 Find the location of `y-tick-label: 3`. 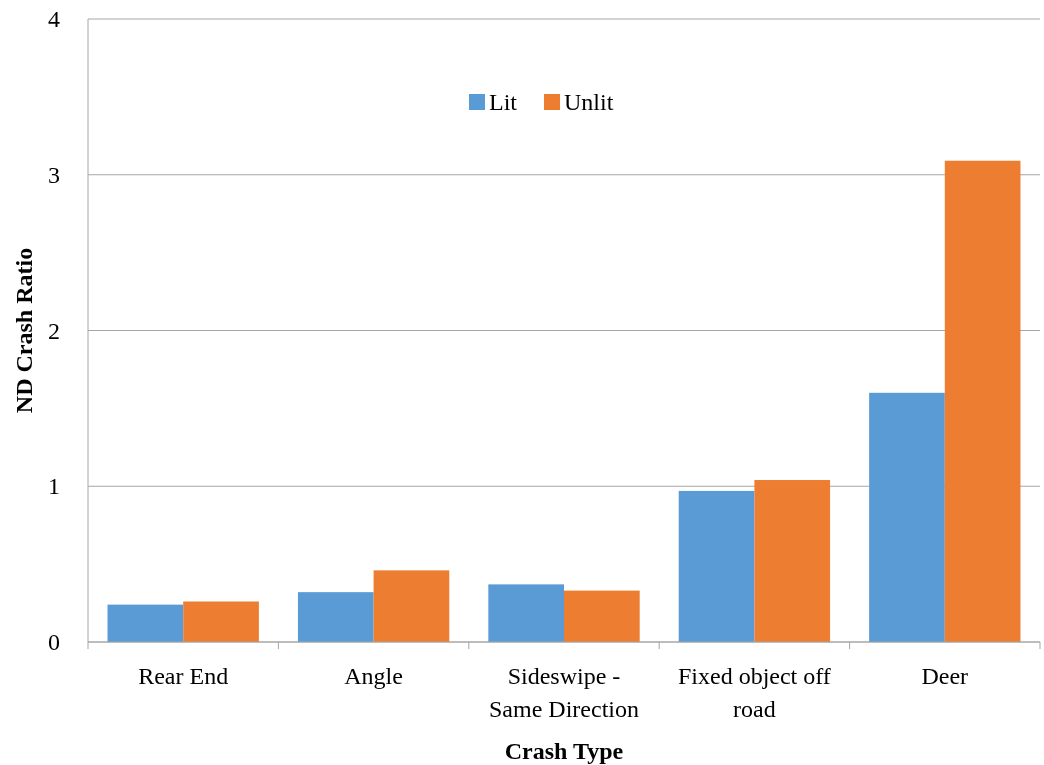

y-tick-label: 3 is located at coordinates (54, 174).